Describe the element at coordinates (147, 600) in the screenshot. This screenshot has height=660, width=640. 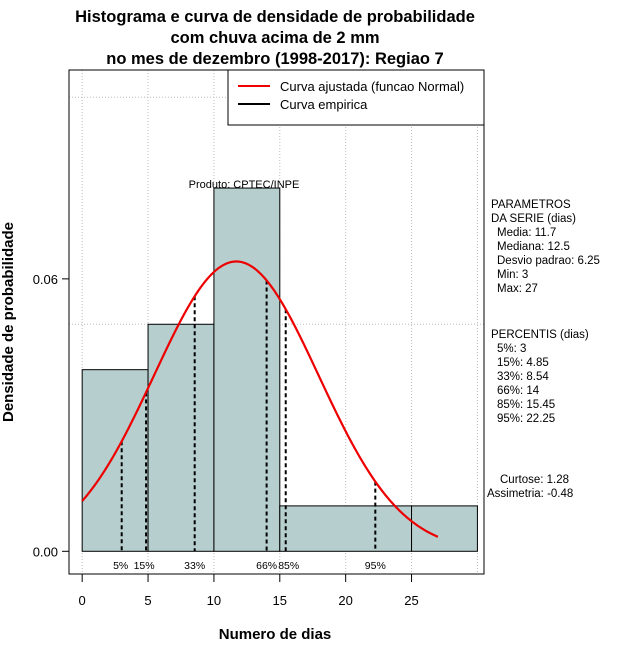
I see `x-tick-label: 5` at that location.